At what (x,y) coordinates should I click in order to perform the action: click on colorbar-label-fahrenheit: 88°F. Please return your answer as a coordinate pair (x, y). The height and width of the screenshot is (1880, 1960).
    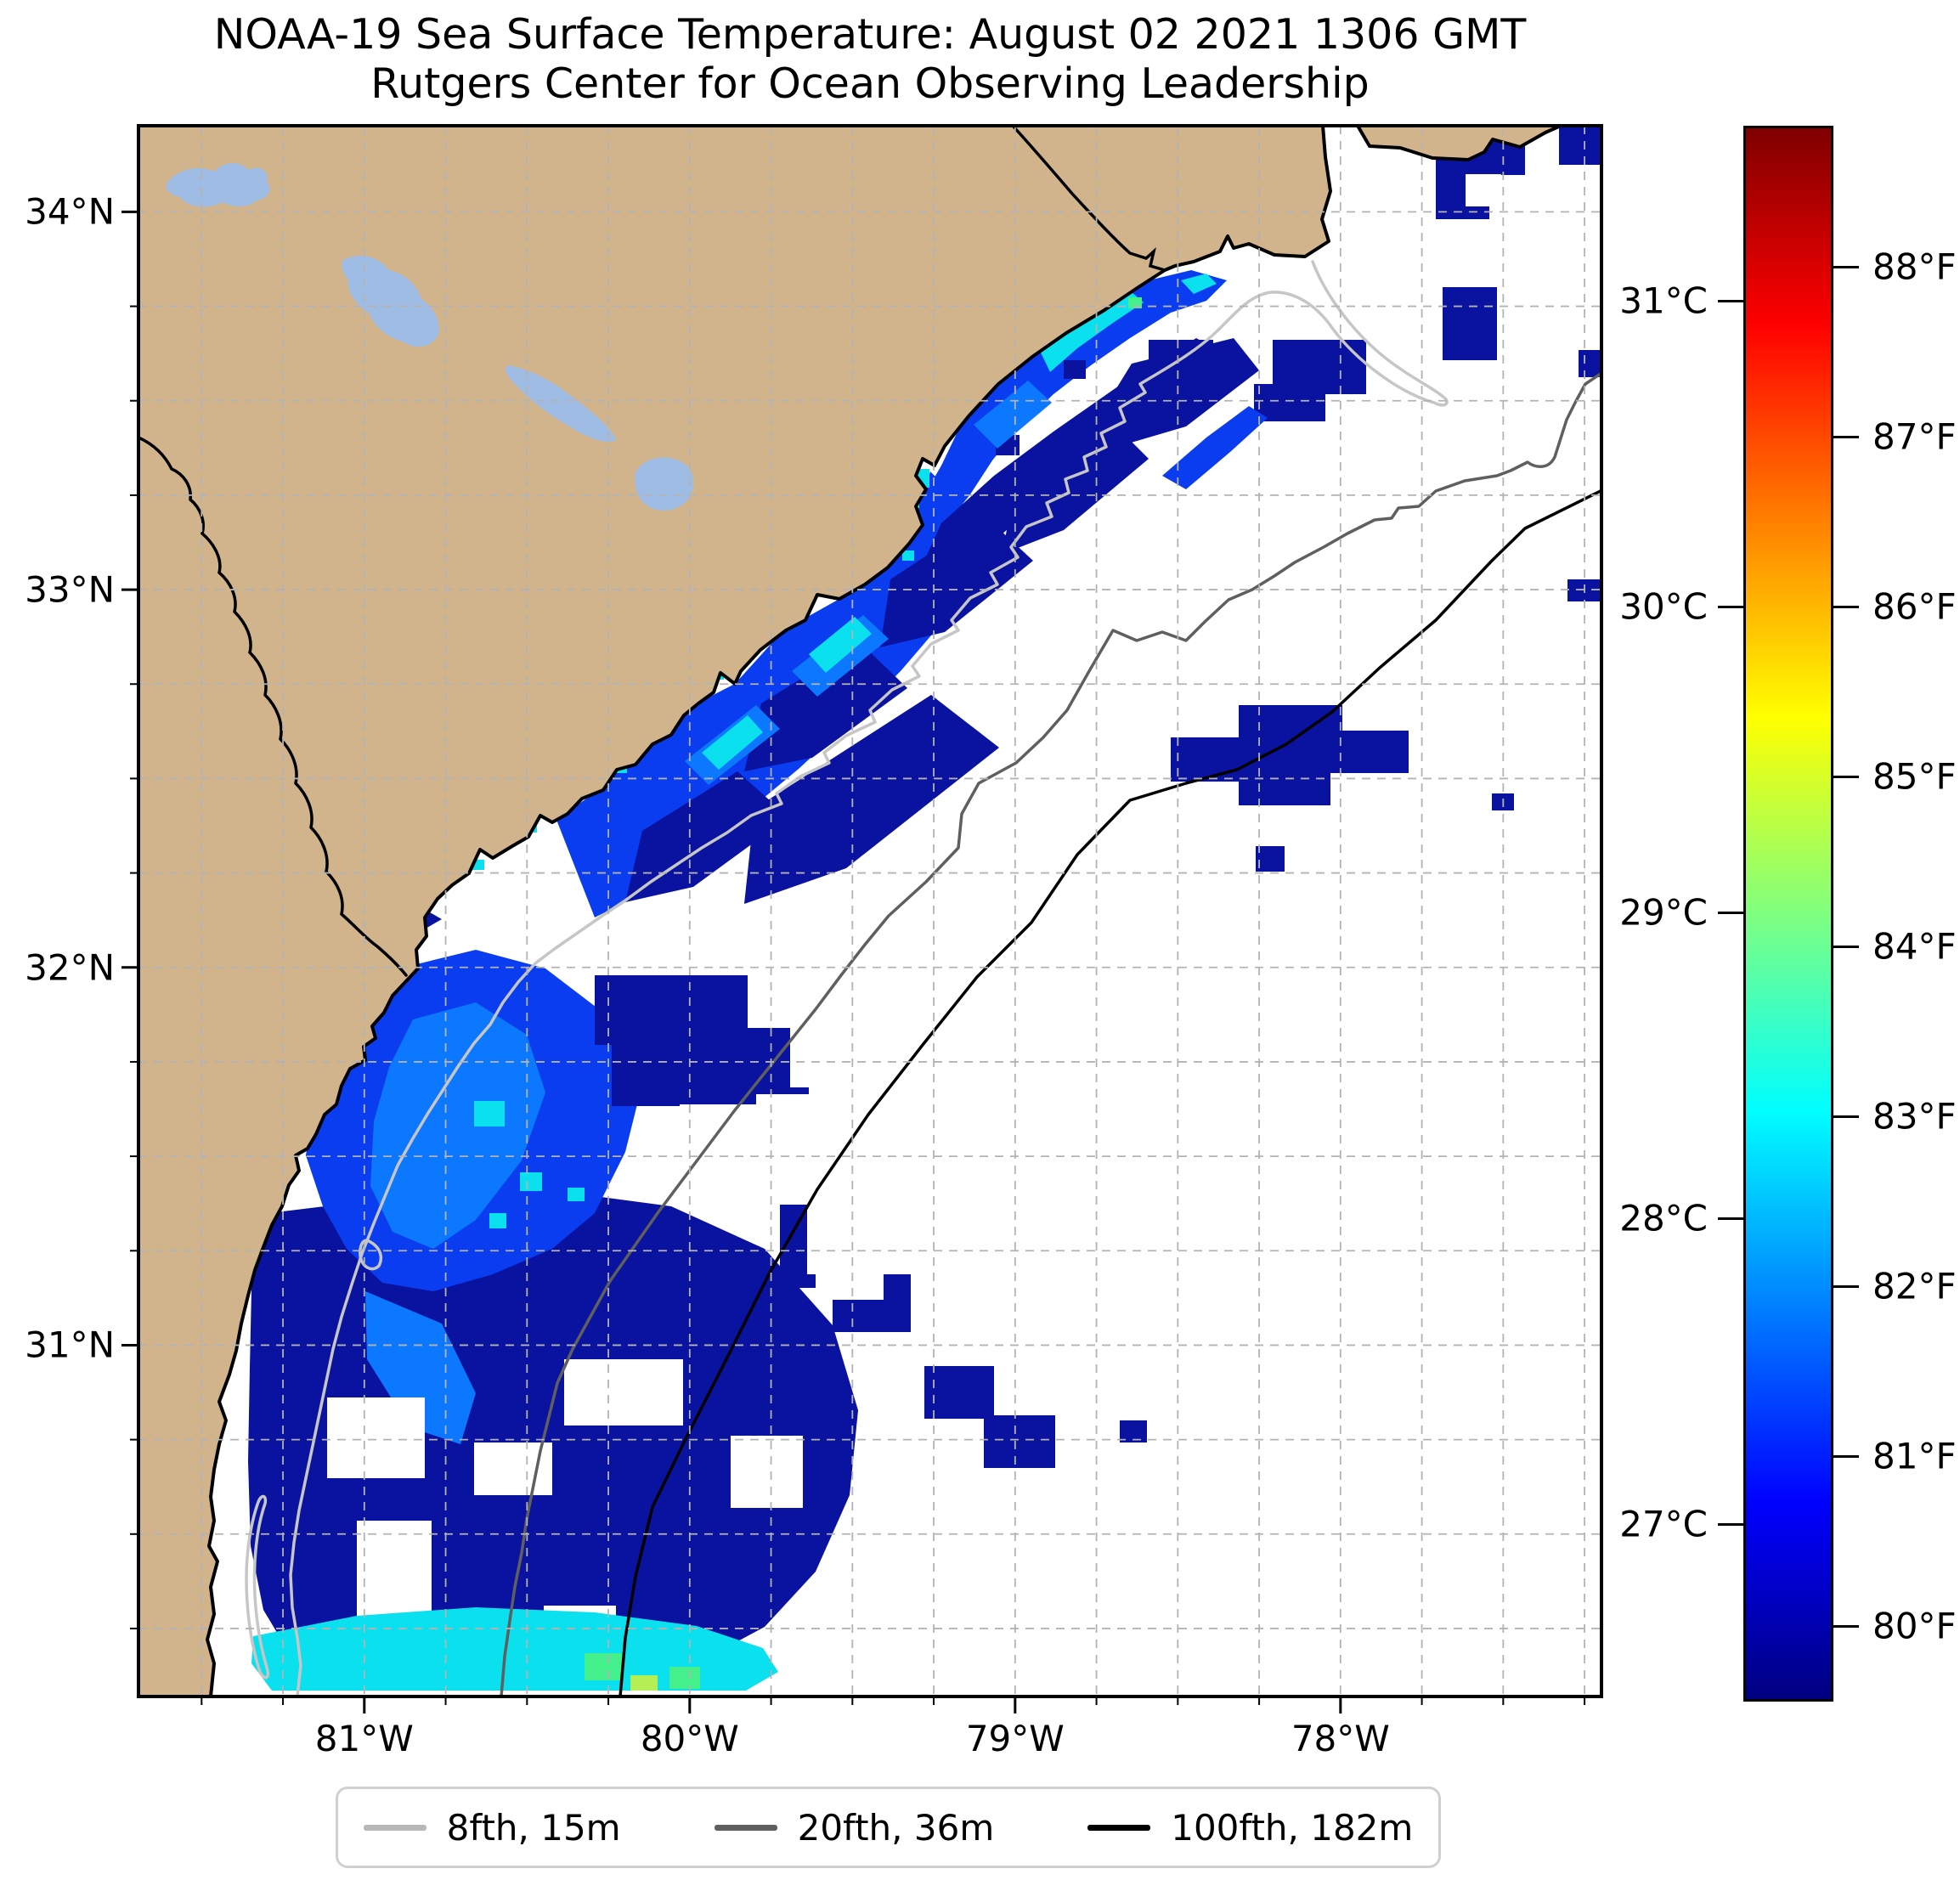
    Looking at the image, I should click on (1915, 267).